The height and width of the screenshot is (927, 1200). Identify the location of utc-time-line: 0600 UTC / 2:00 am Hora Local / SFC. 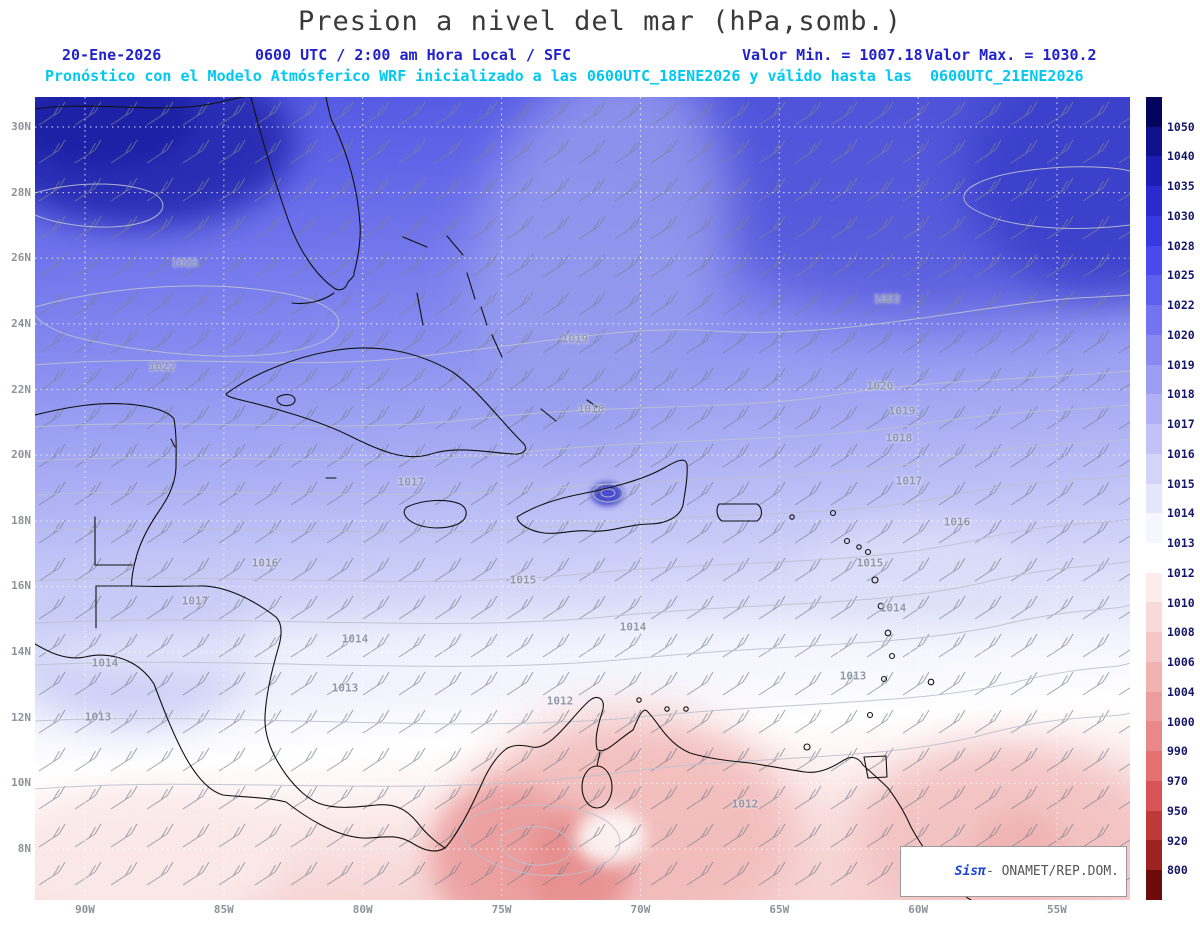
(413, 55).